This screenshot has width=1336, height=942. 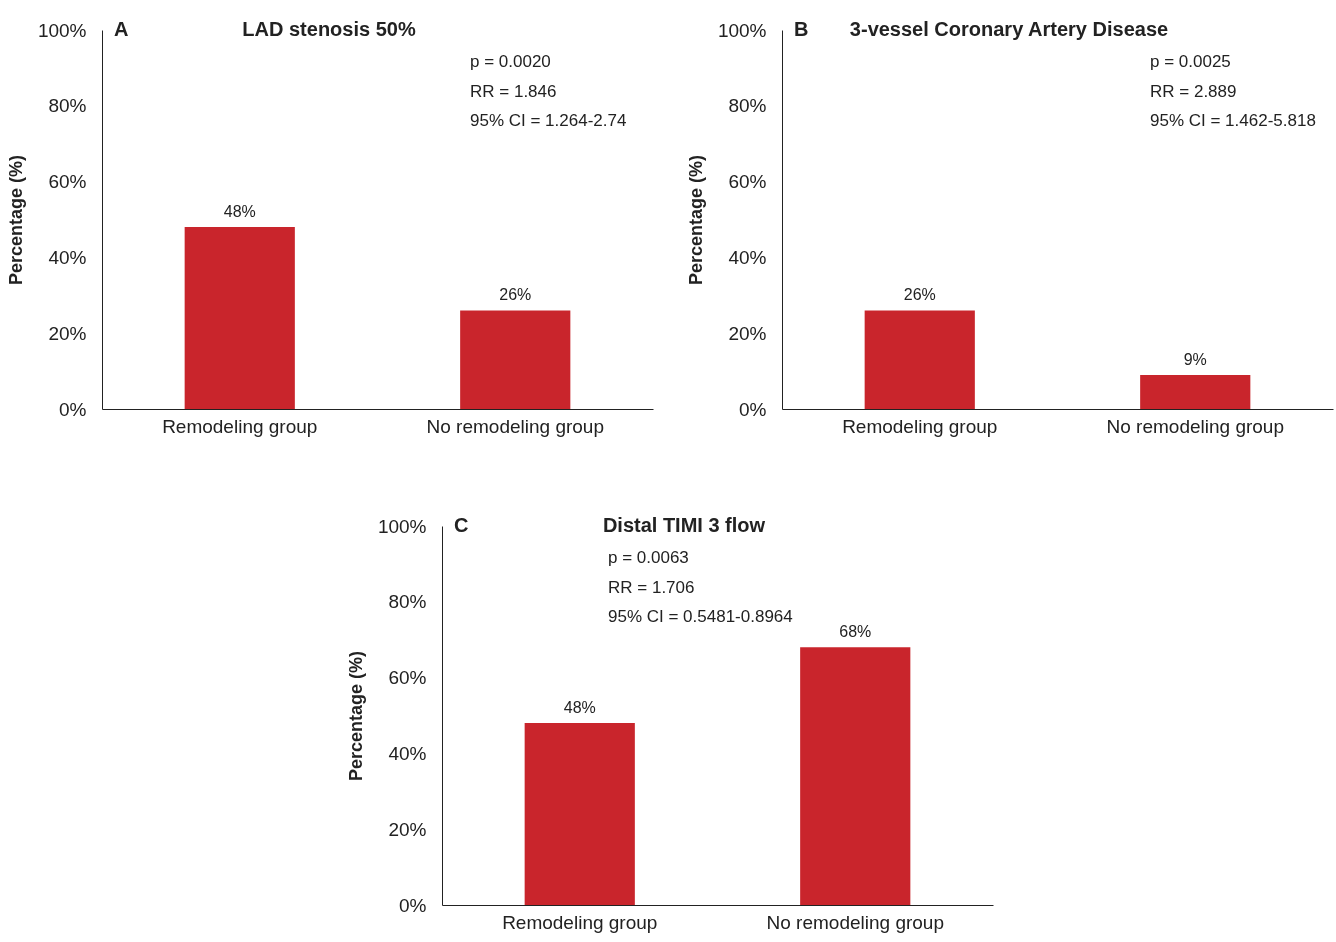 What do you see at coordinates (1193, 91) in the screenshot?
I see `annotation: RR = 2.889` at bounding box center [1193, 91].